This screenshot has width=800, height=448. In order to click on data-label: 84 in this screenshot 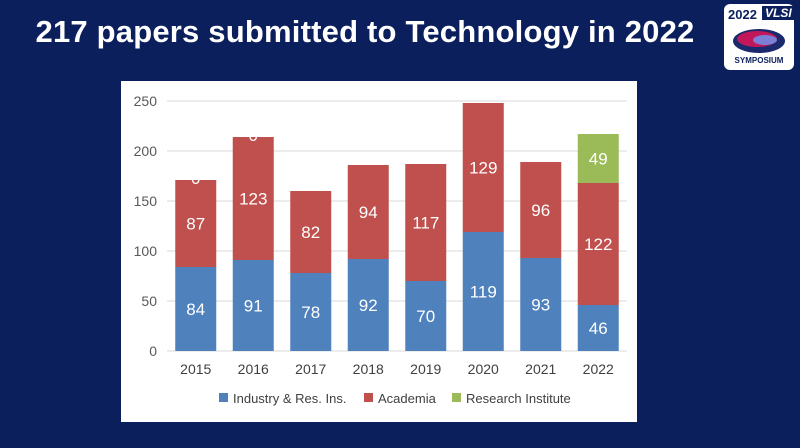, I will do `click(195, 309)`.